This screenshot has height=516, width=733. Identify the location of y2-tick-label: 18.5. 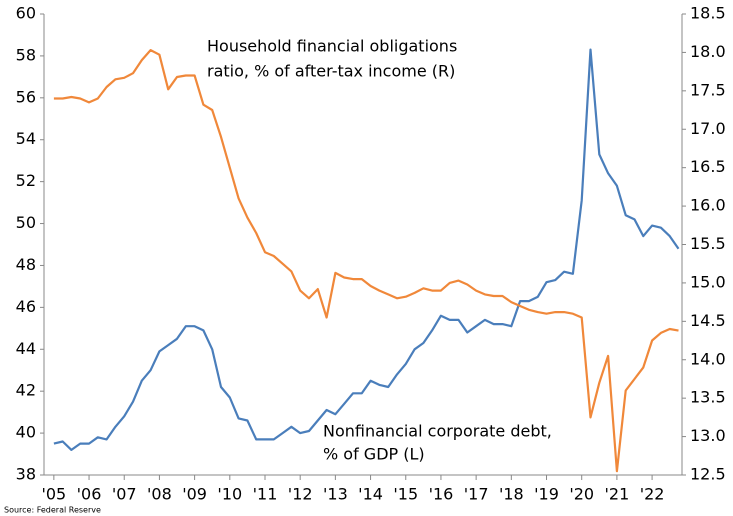
(708, 13).